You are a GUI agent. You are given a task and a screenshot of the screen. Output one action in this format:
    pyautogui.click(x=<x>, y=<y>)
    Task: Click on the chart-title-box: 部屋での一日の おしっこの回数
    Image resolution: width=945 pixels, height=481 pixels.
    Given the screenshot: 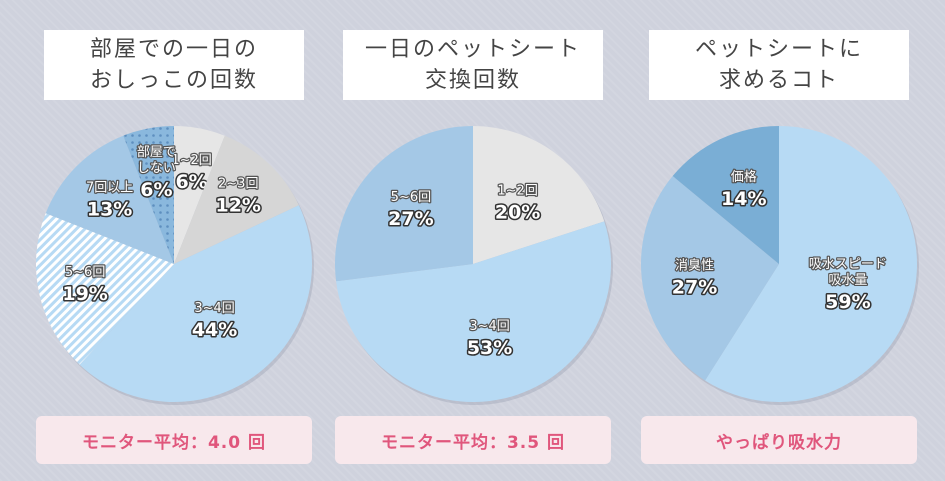 What is the action you would take?
    pyautogui.click(x=174, y=65)
    